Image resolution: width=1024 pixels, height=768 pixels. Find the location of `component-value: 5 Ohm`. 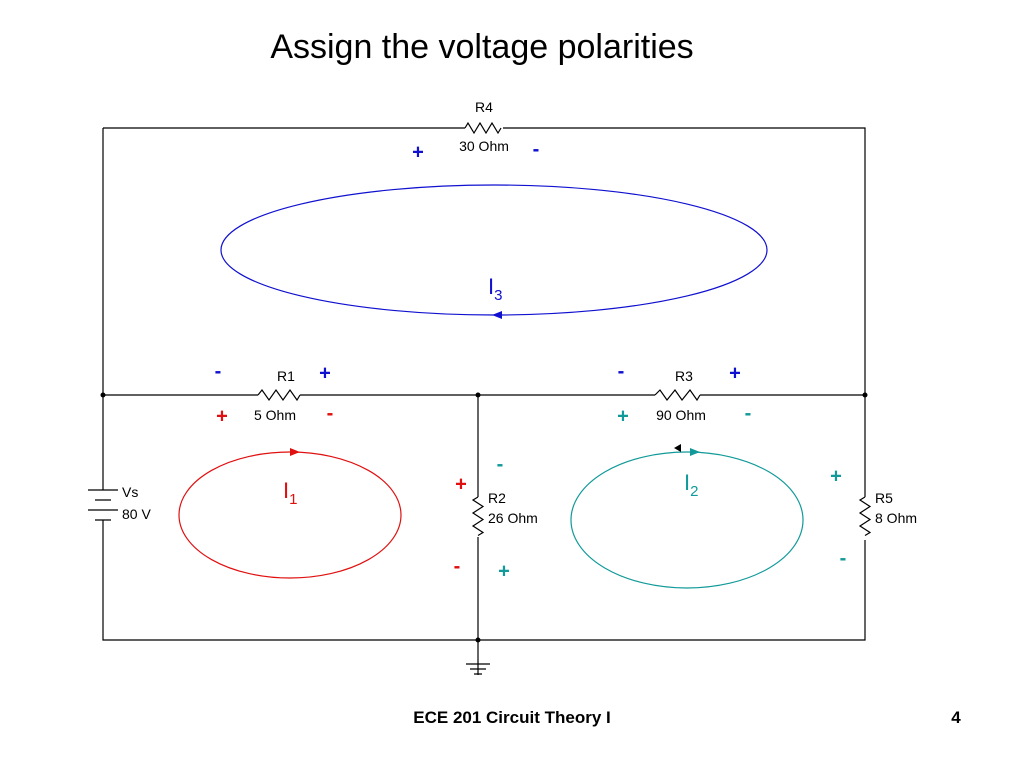

component-value: 5 Ohm is located at coordinates (275, 415).